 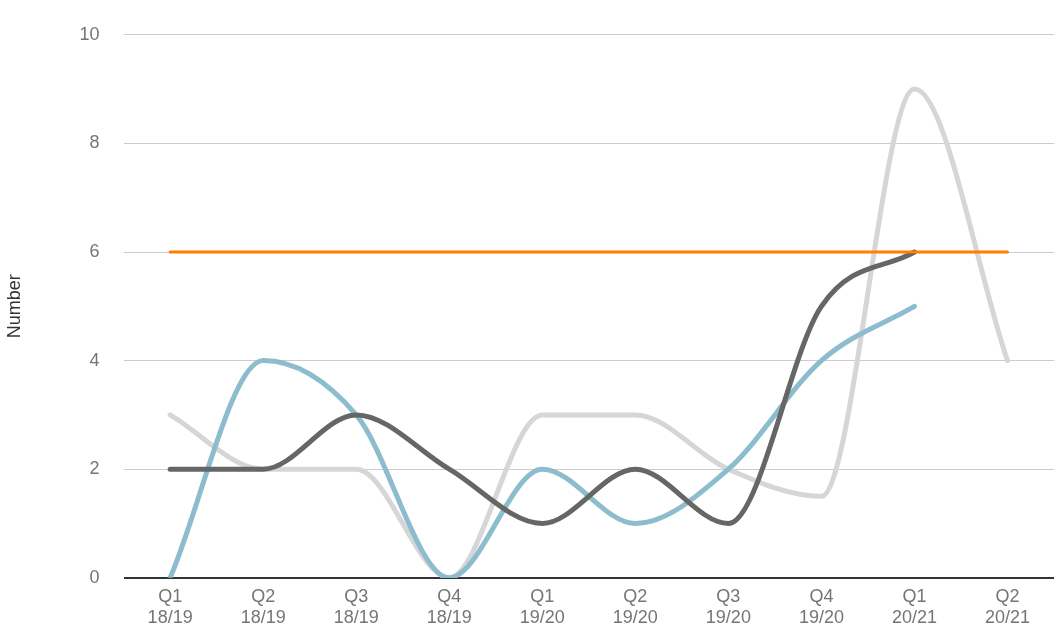 What do you see at coordinates (94, 576) in the screenshot?
I see `y-tick-label: 0` at bounding box center [94, 576].